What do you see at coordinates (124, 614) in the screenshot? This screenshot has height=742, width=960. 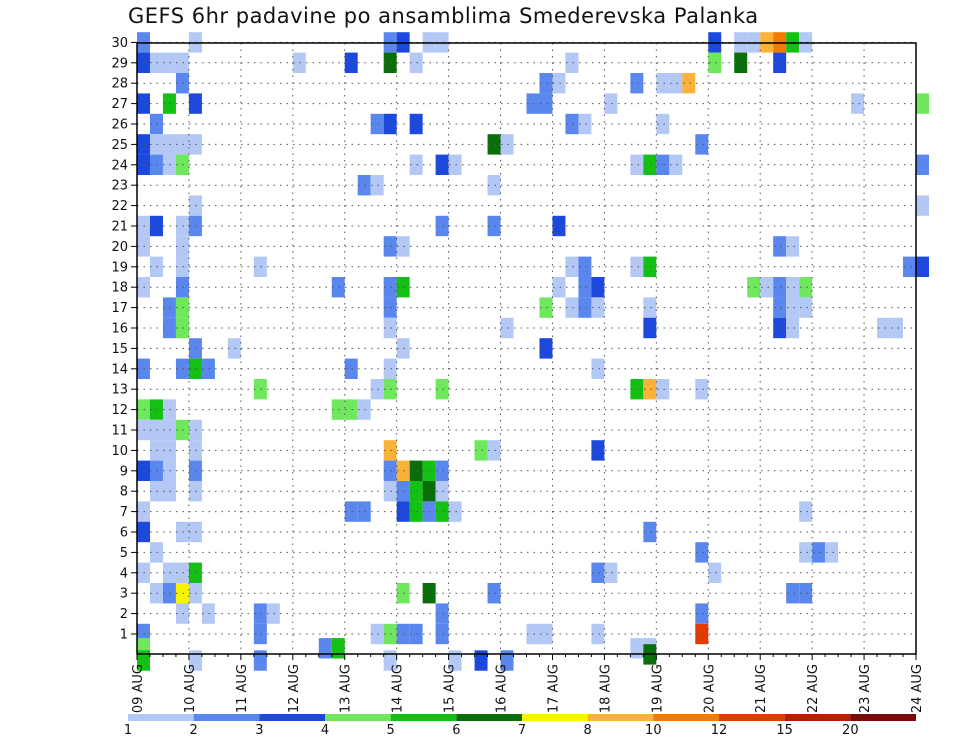 I see `y-tick-label: 2` at bounding box center [124, 614].